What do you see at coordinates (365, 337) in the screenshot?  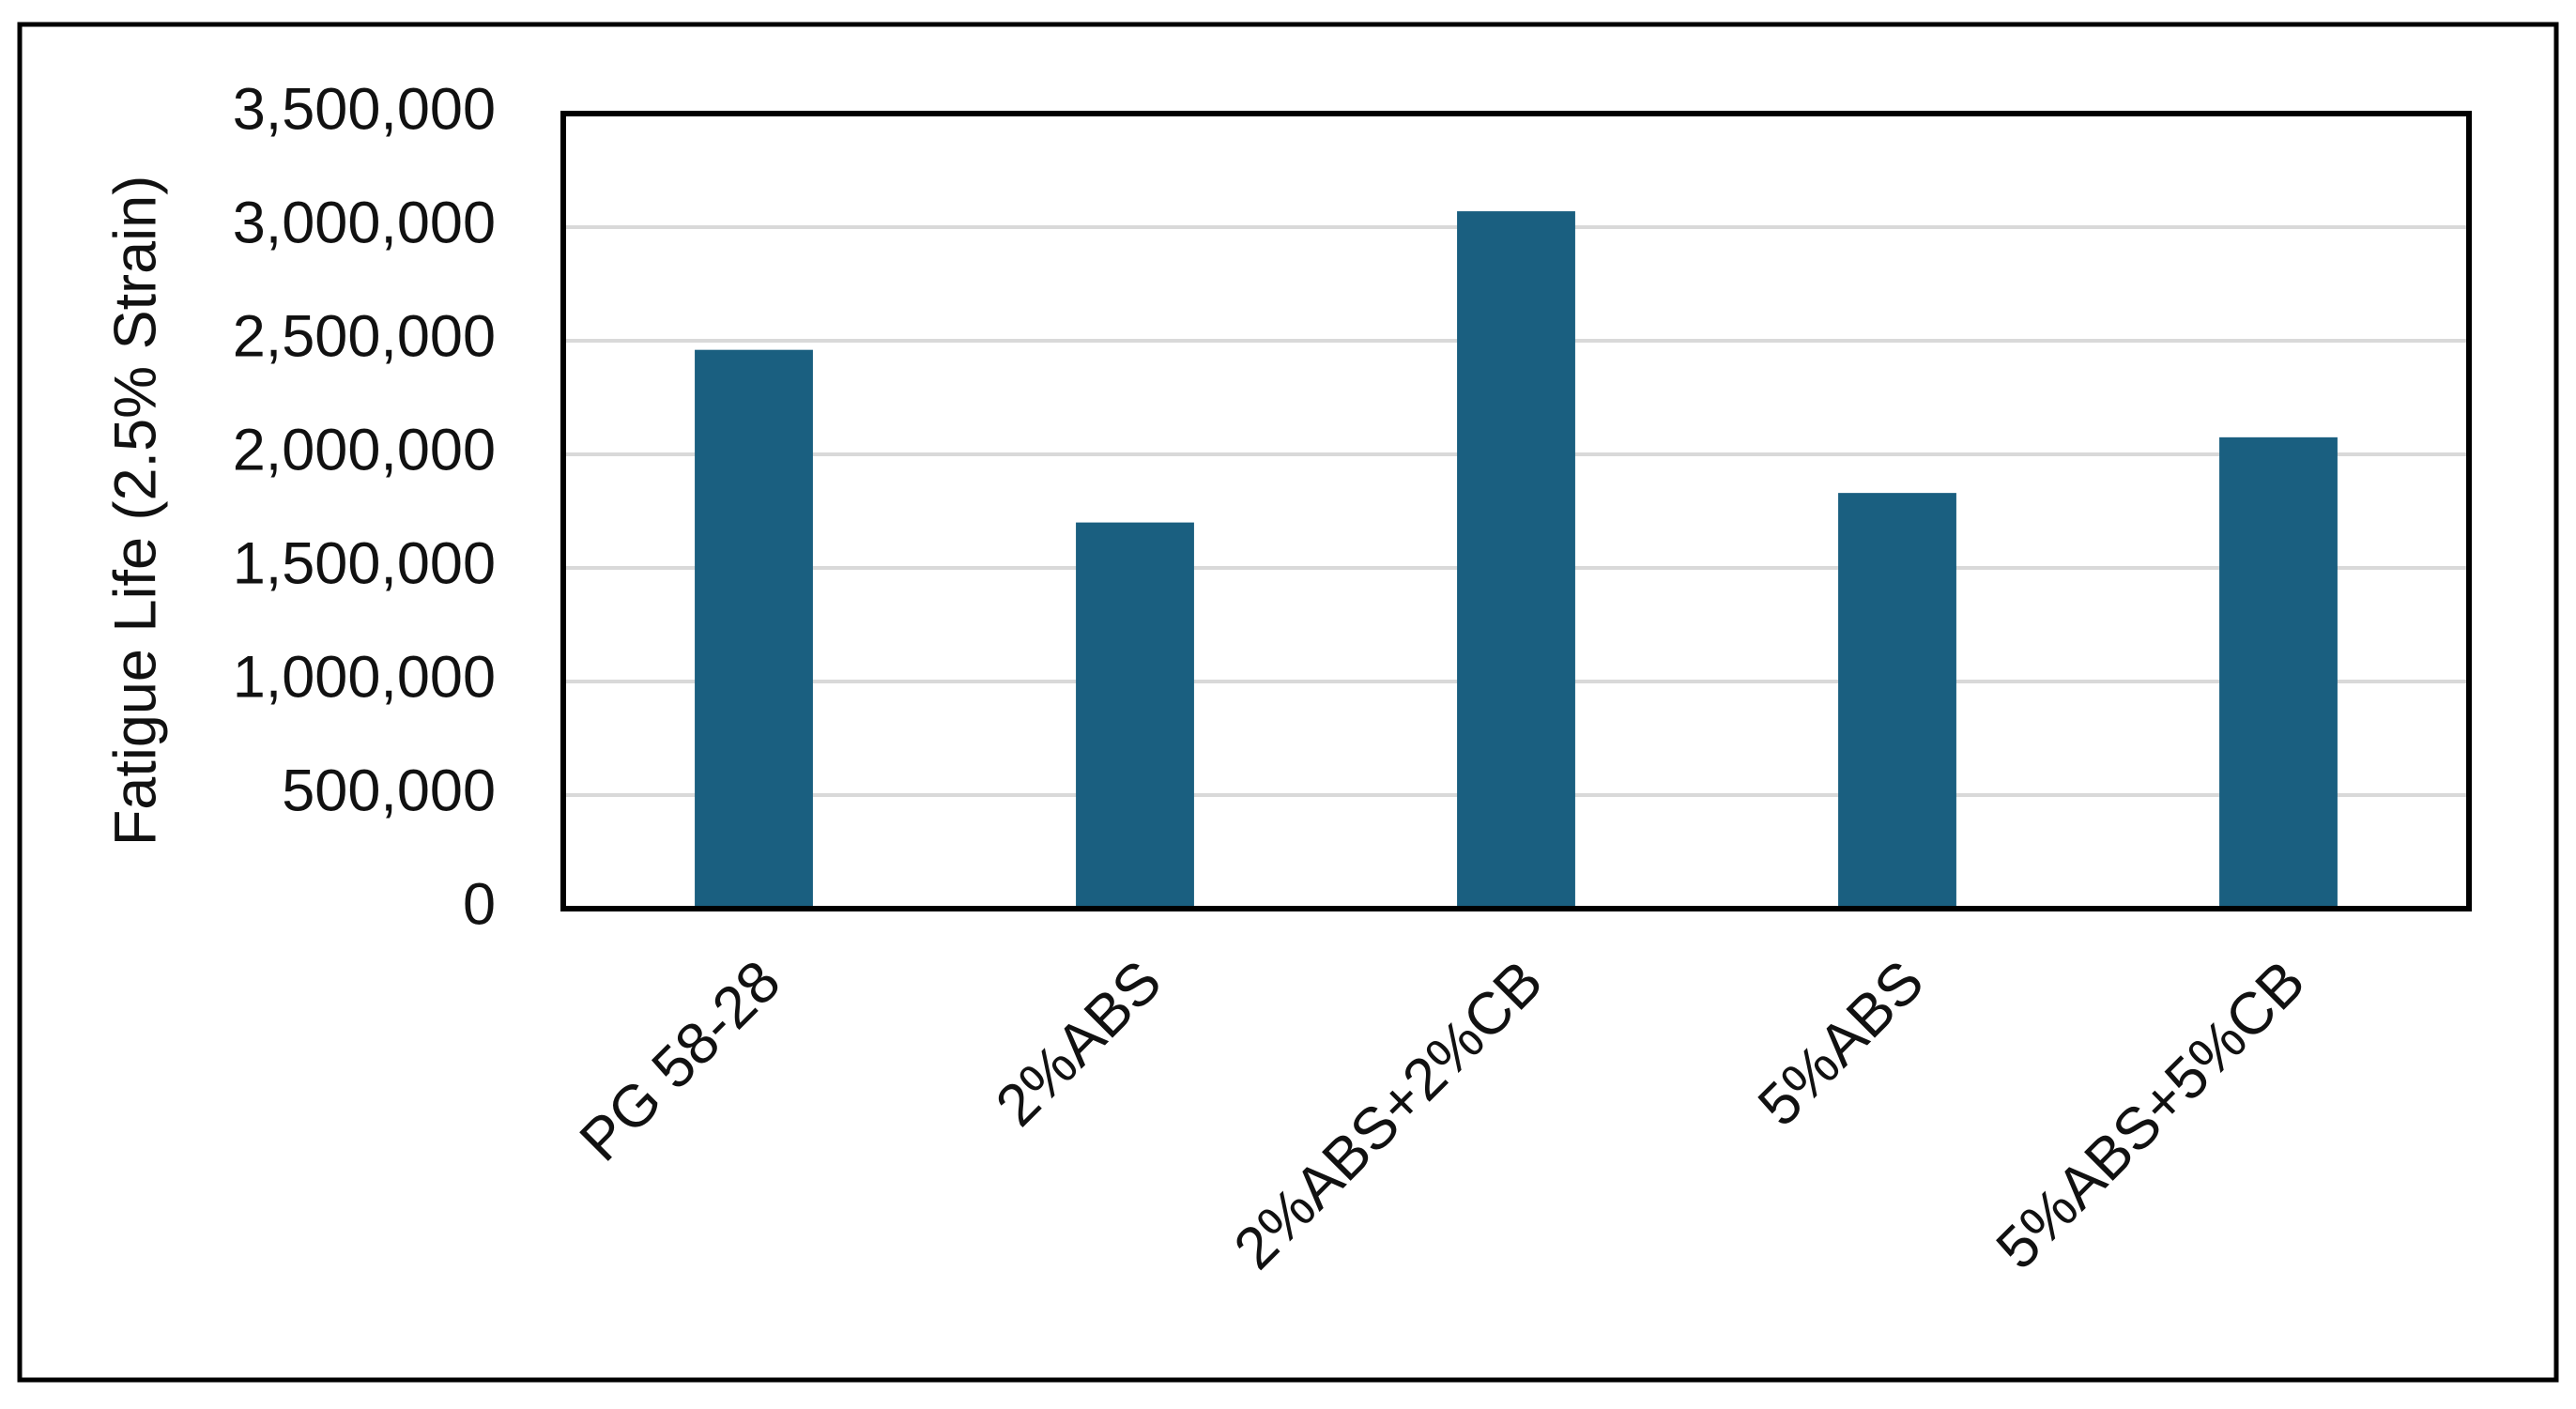 I see `y-tick-label: 2,500,000` at bounding box center [365, 337].